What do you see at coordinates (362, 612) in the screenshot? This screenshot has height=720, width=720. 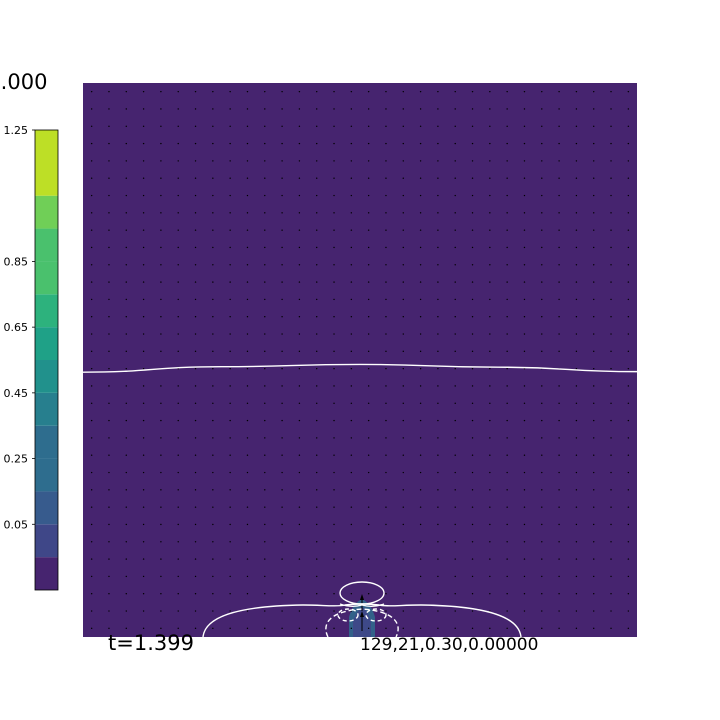 I see `vertical-arrows` at bounding box center [362, 612].